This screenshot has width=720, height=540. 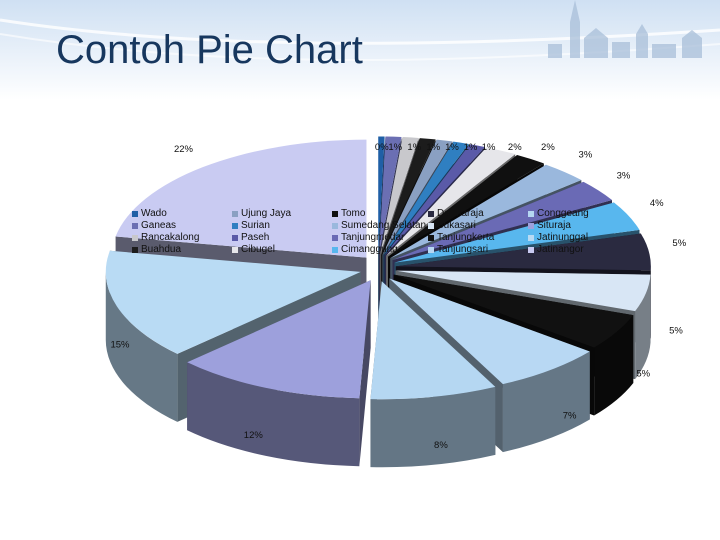 I want to click on legend-label: Ujung Jaya, so click(x=266, y=213).